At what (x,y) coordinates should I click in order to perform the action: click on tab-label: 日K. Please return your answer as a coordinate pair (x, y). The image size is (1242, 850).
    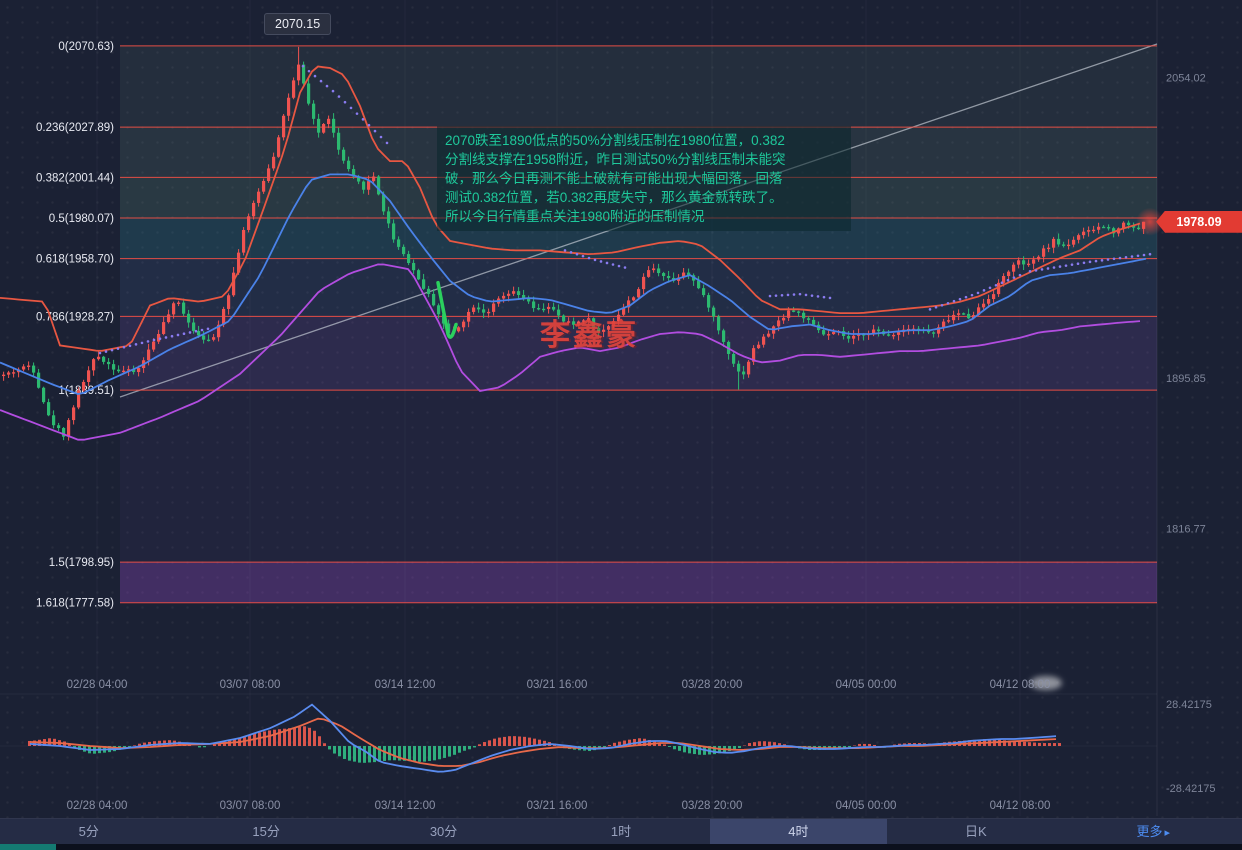
    Looking at the image, I should click on (975, 831).